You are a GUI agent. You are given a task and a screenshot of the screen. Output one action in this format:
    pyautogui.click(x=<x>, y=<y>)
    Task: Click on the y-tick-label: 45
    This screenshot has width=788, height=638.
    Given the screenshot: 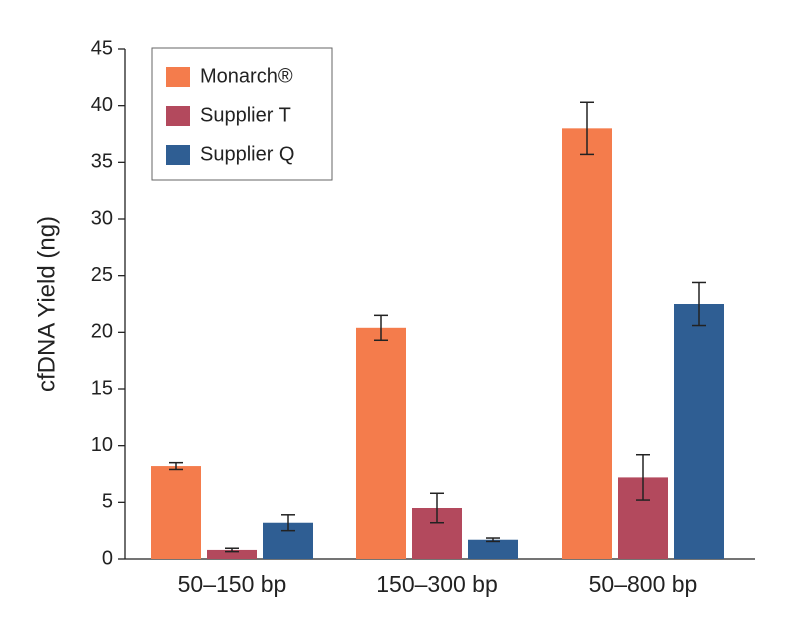 What is the action you would take?
    pyautogui.click(x=102, y=48)
    